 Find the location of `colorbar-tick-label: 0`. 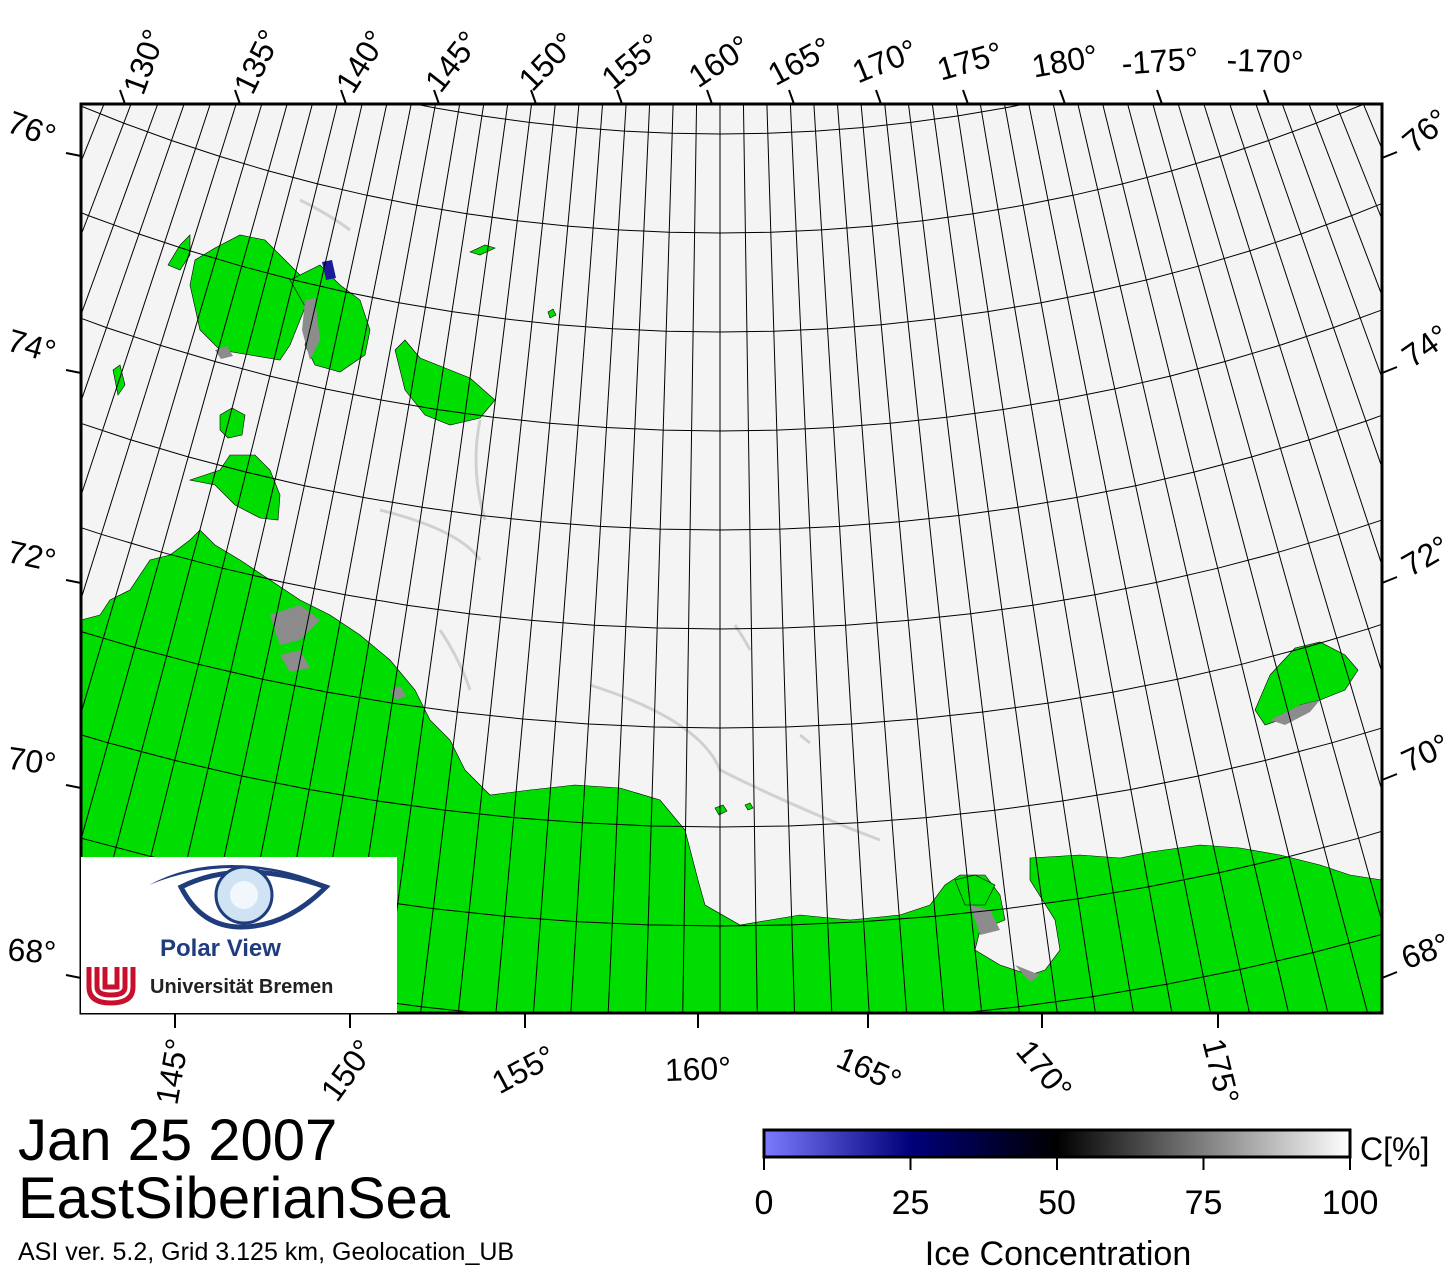

colorbar-tick-label: 0 is located at coordinates (764, 1203).